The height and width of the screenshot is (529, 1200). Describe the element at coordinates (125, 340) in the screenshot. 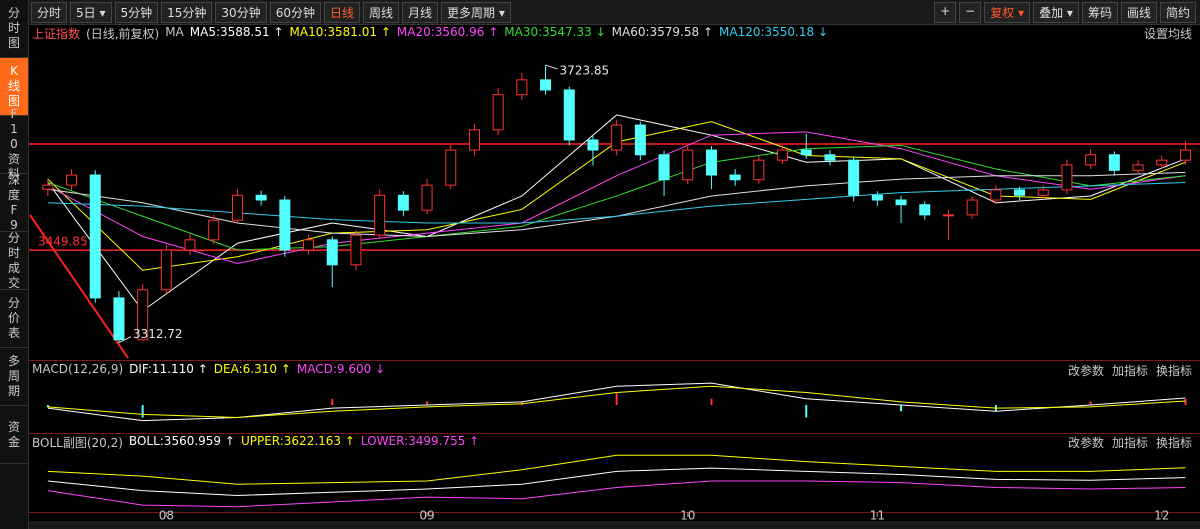

I see `low-pointer` at that location.